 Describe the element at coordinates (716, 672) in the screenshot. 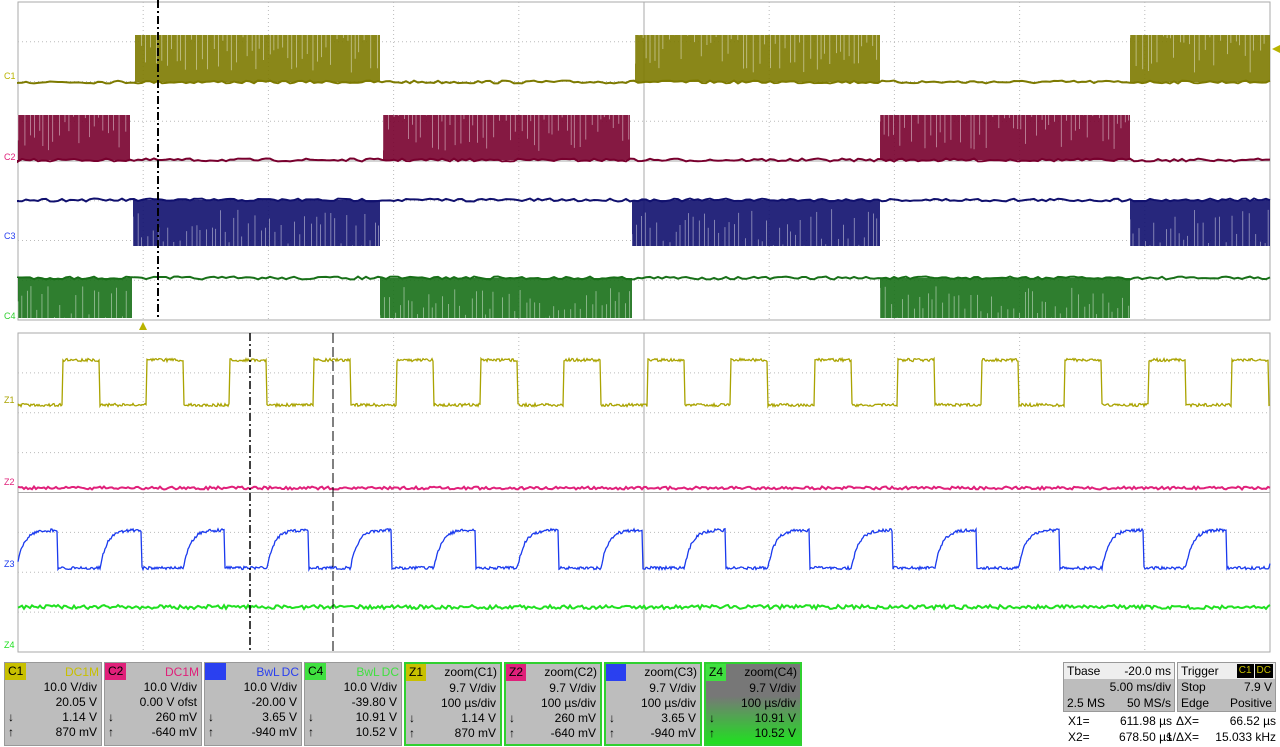

I see `channel-name: Z4` at that location.